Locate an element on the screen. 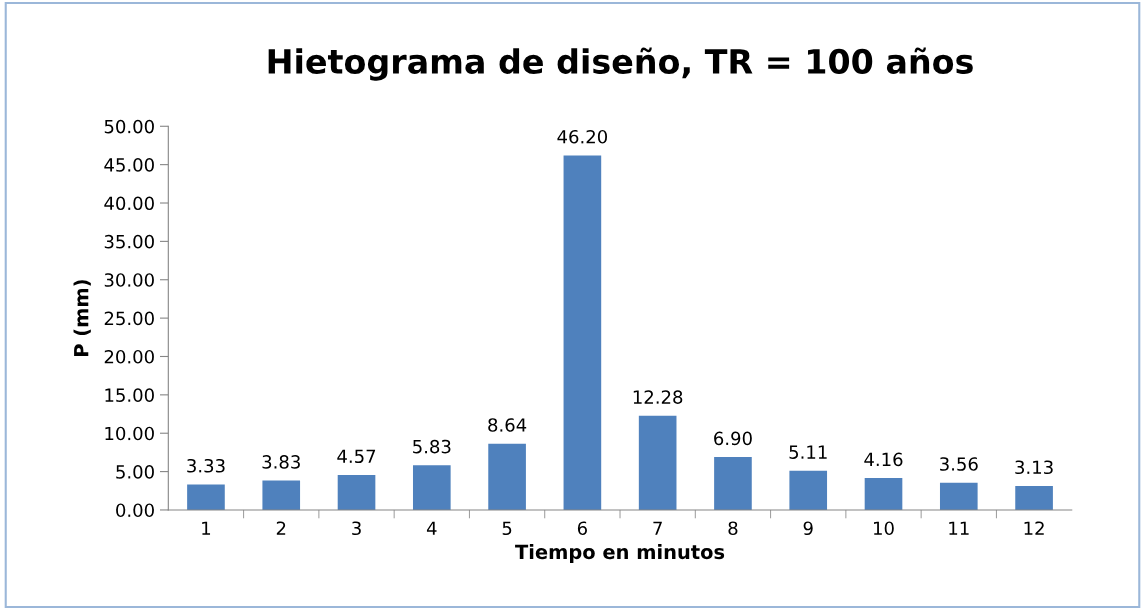 The height and width of the screenshot is (610, 1145). y-tick-label: 40.00 is located at coordinates (129, 203).